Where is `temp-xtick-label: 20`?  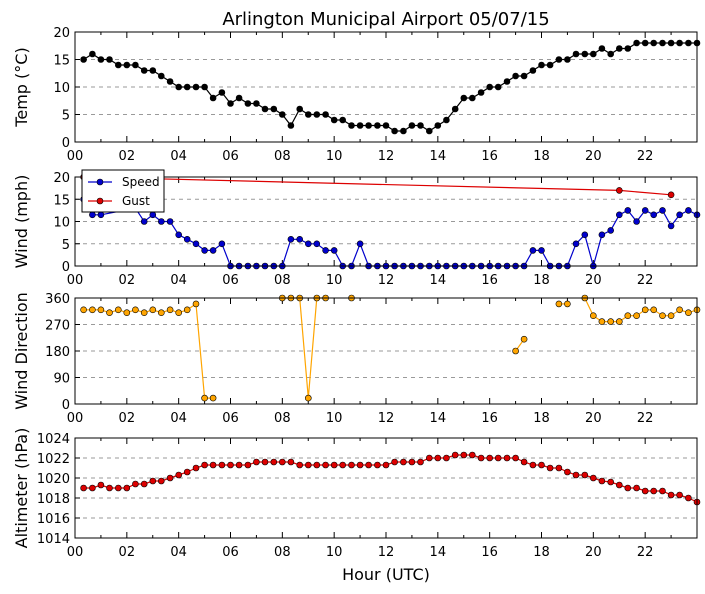
temp-xtick-label: 20 is located at coordinates (593, 156).